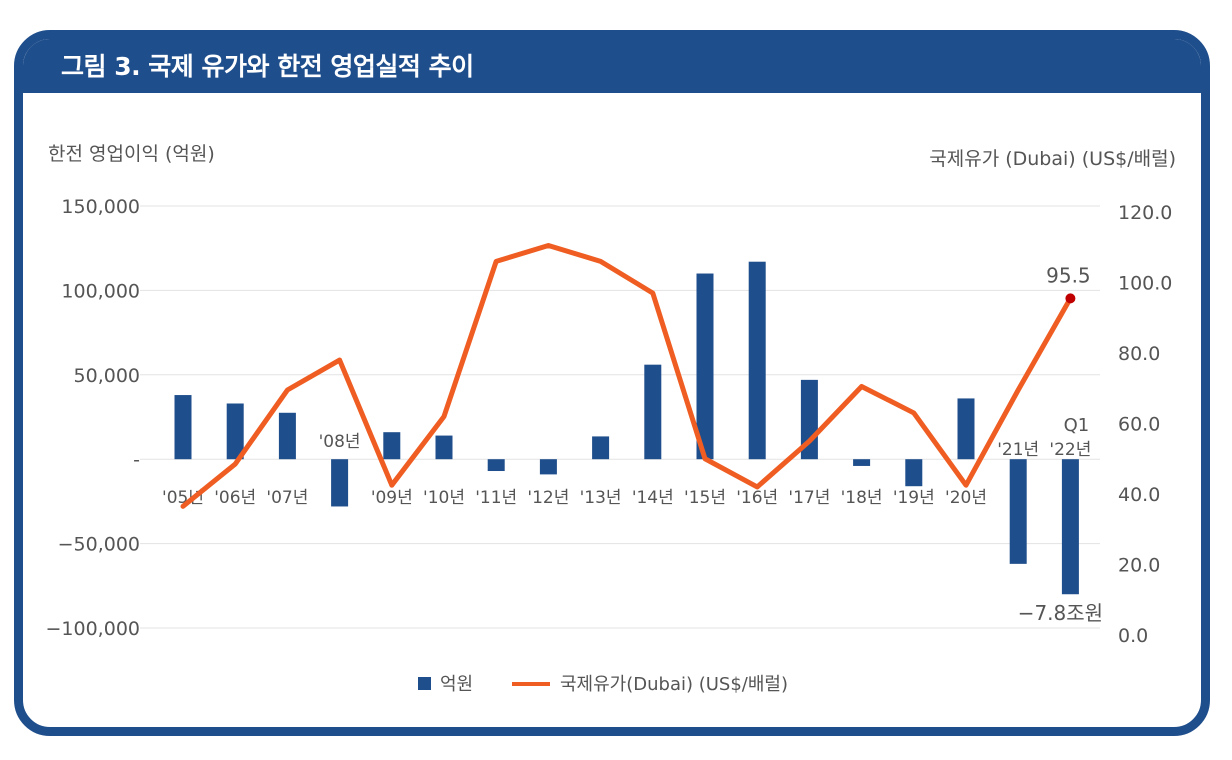 This screenshot has width=1232, height=760. I want to click on panel-title: 그림 3. 국제 유가와 한전 영업실적 추이, so click(267, 66).